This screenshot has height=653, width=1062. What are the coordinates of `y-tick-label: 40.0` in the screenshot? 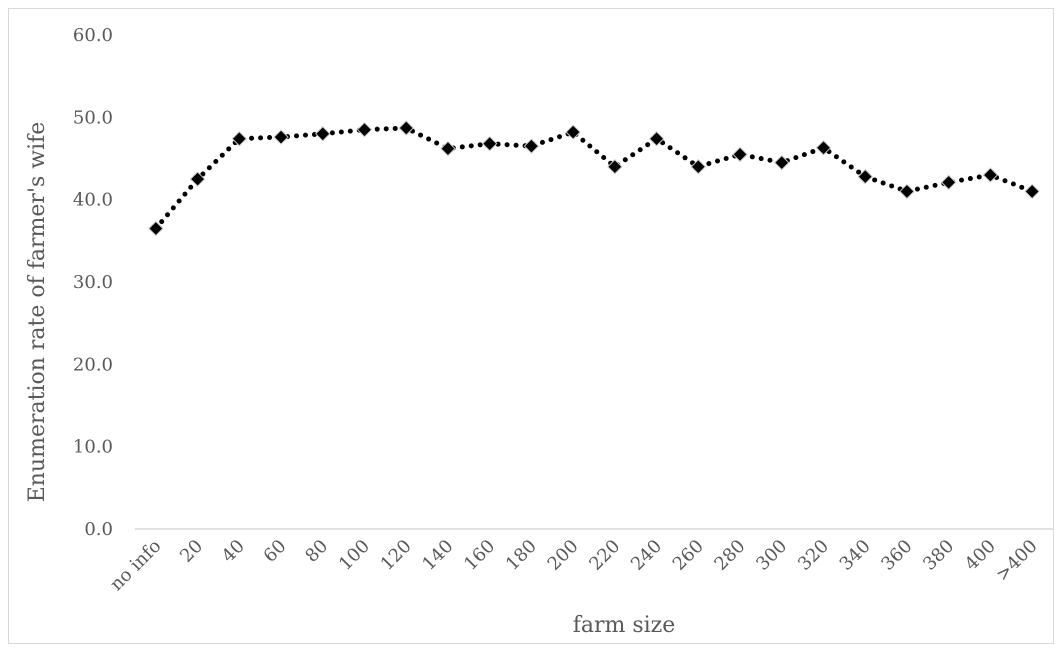 It's located at (93, 200).